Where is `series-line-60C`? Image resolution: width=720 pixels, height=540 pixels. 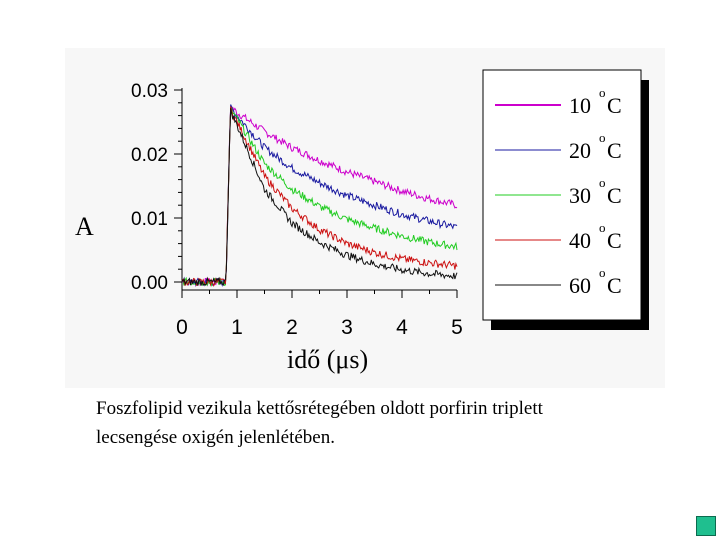 series-line-60C is located at coordinates (319, 197).